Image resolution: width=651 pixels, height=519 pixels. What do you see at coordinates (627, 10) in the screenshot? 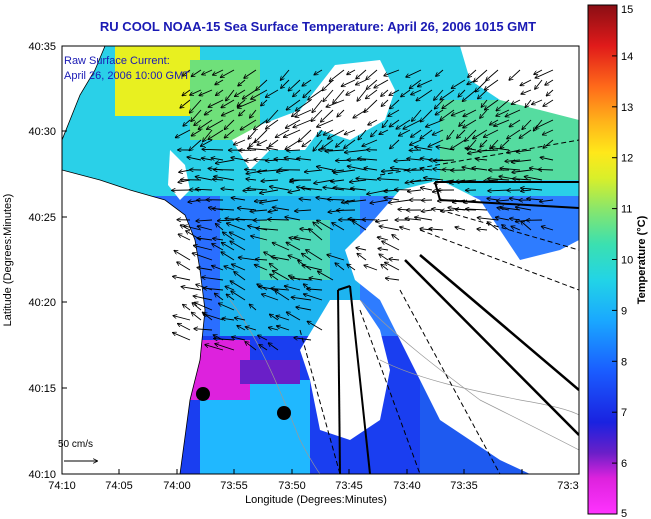
I see `colorbar-tick-label: 15` at bounding box center [627, 10].